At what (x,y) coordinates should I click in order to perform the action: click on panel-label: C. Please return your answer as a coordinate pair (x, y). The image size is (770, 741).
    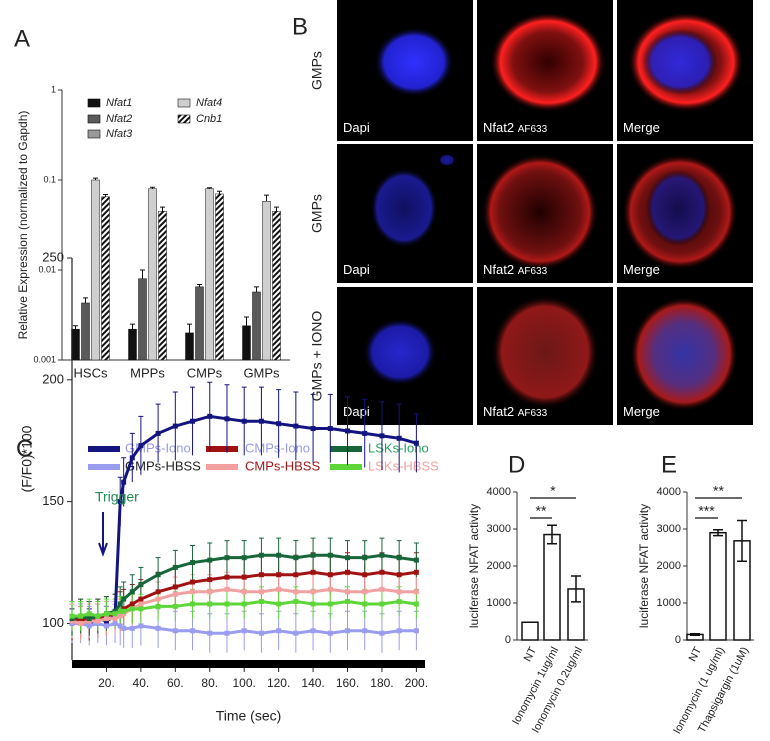
    Looking at the image, I should click on (24, 448).